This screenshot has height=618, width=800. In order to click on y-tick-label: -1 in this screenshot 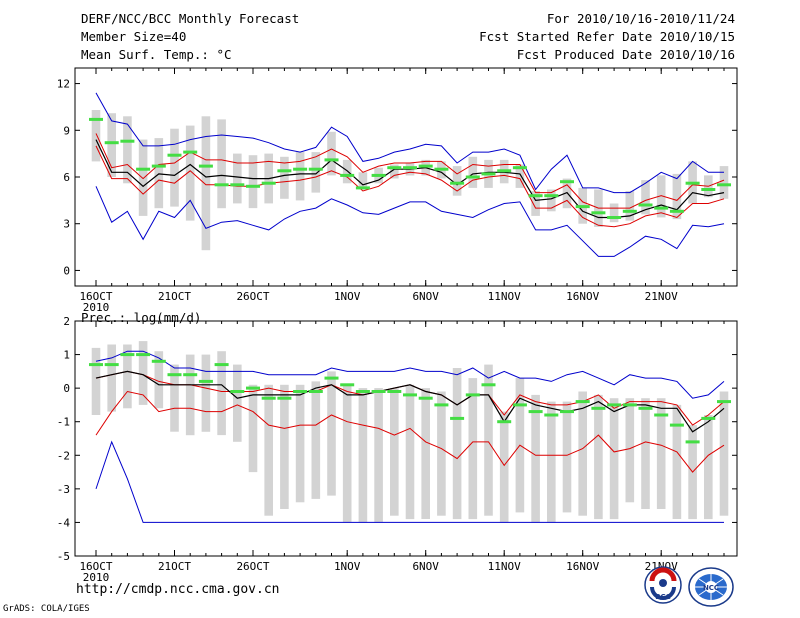, I will do `click(63, 422)`.